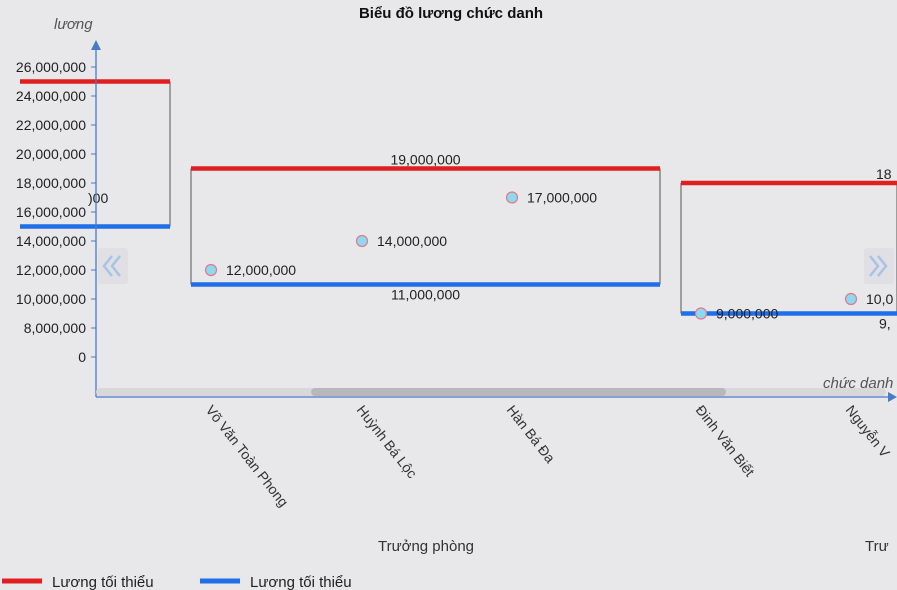  Describe the element at coordinates (51, 154) in the screenshot. I see `y-tick-label: 20,000,000` at that location.